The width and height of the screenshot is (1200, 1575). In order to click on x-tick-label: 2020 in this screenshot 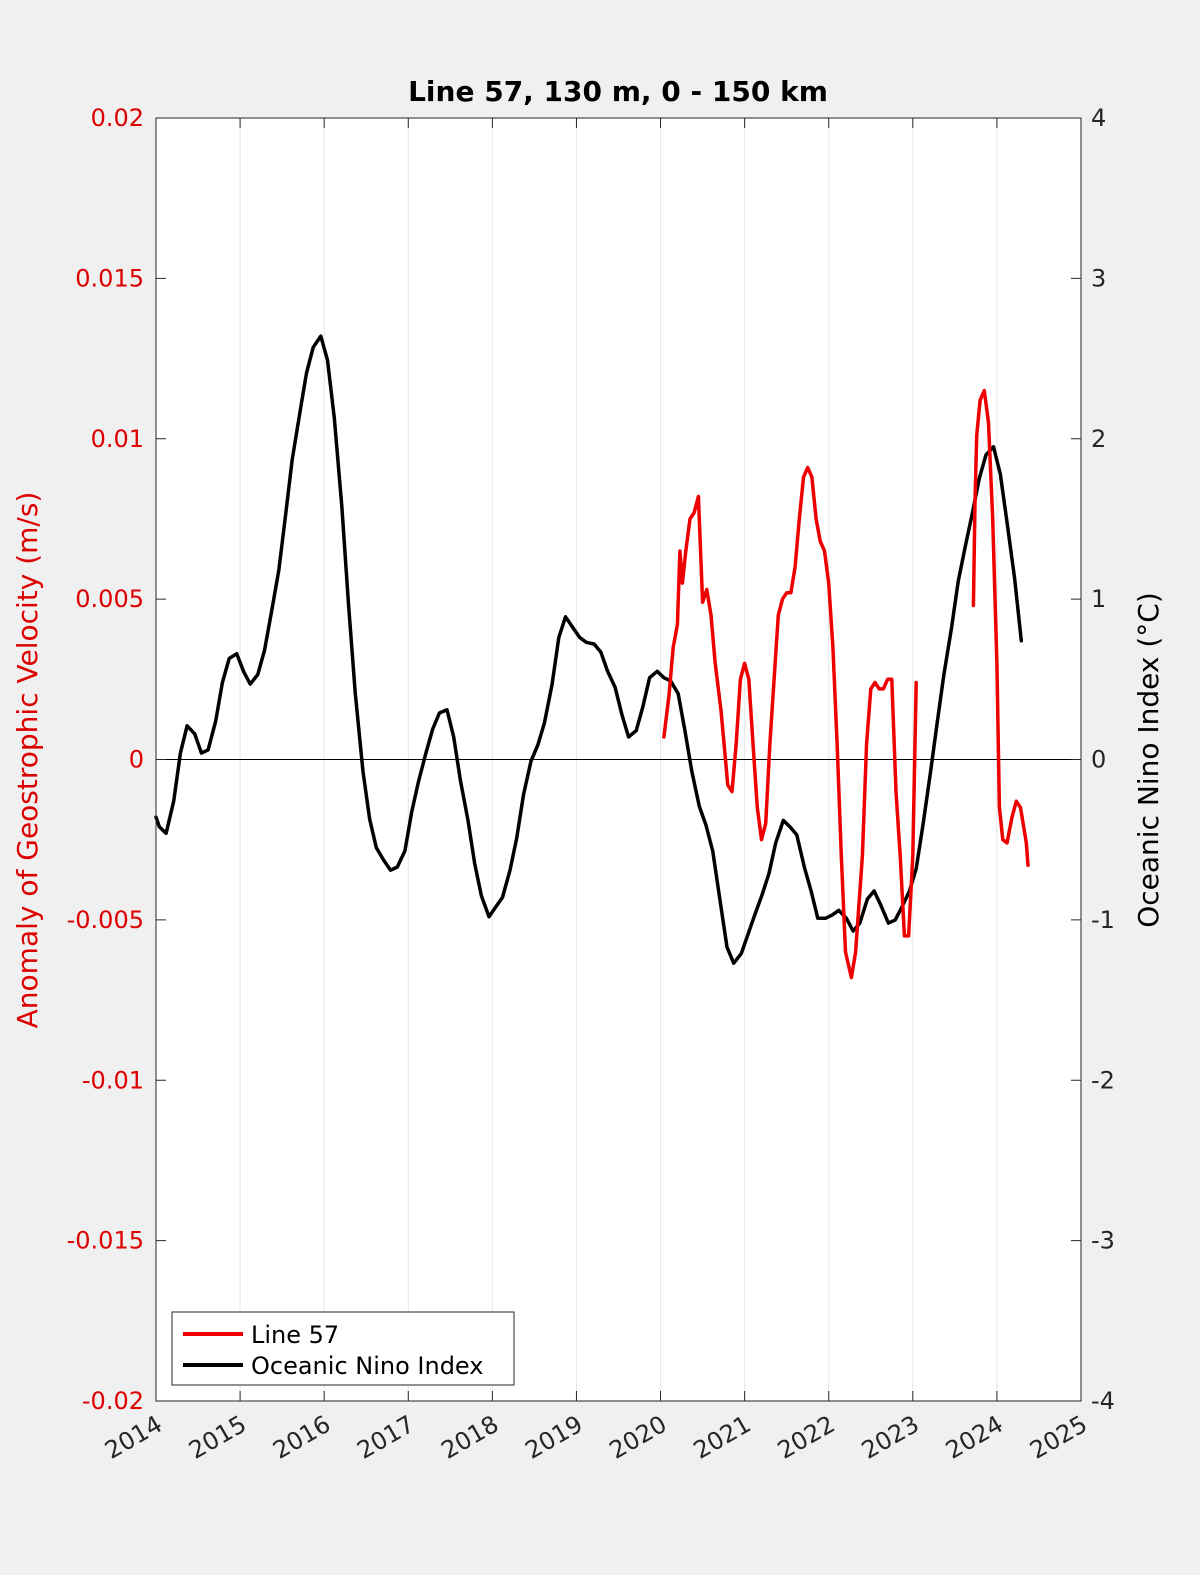, I will do `click(638, 1437)`.